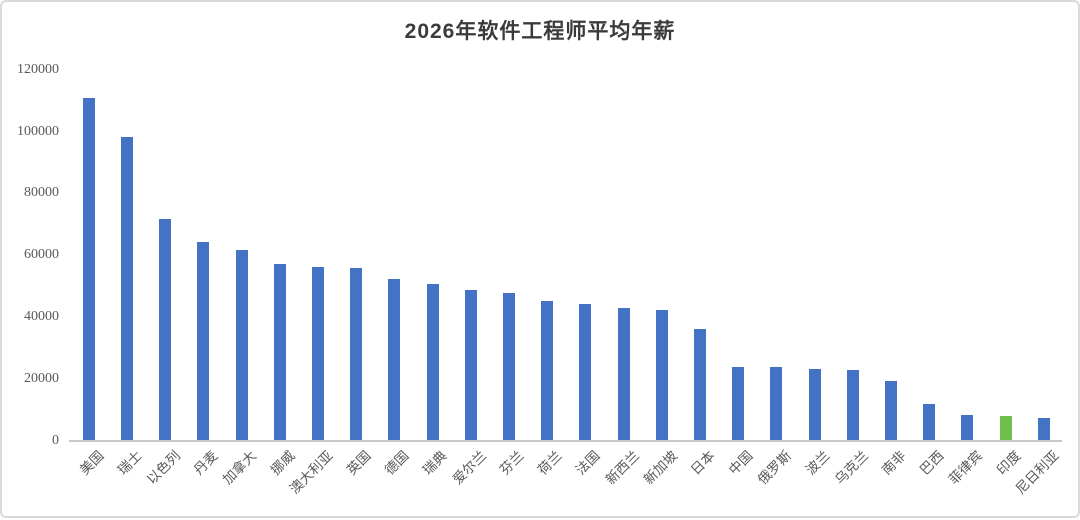 This screenshot has height=520, width=1080. I want to click on x-axis-category-label: 波兰, so click(817, 463).